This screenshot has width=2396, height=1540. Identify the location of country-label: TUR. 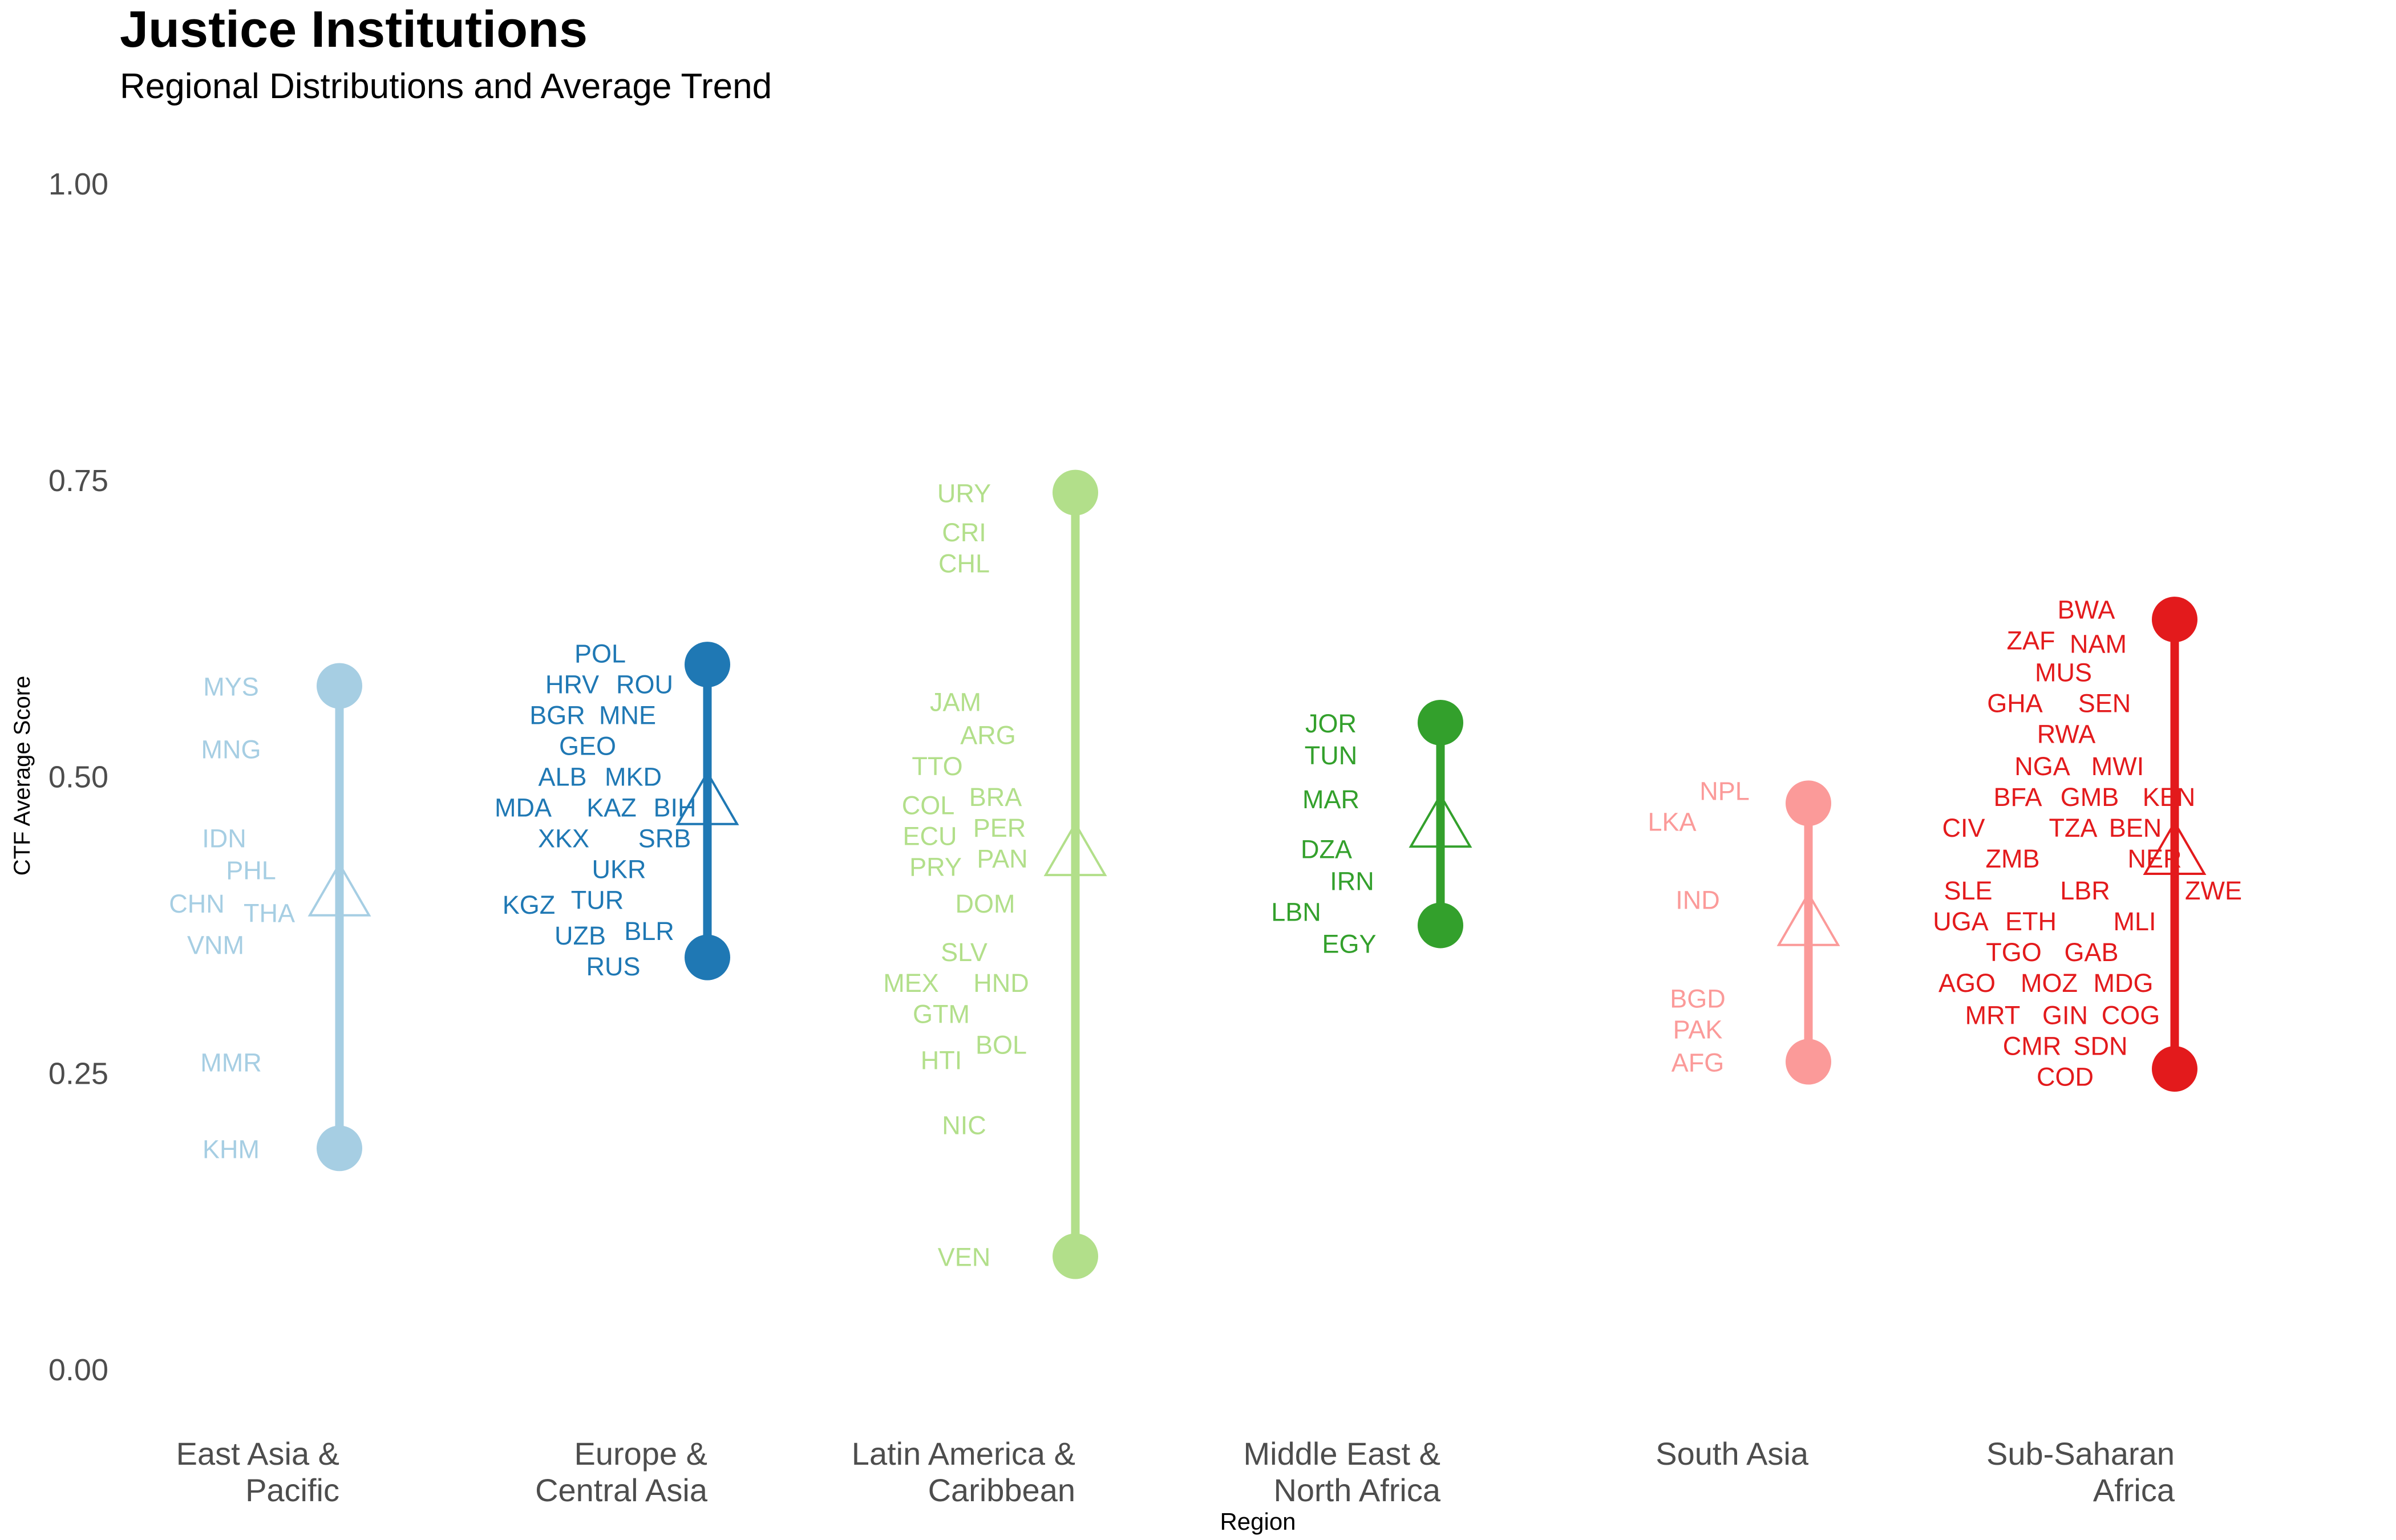
(597, 901).